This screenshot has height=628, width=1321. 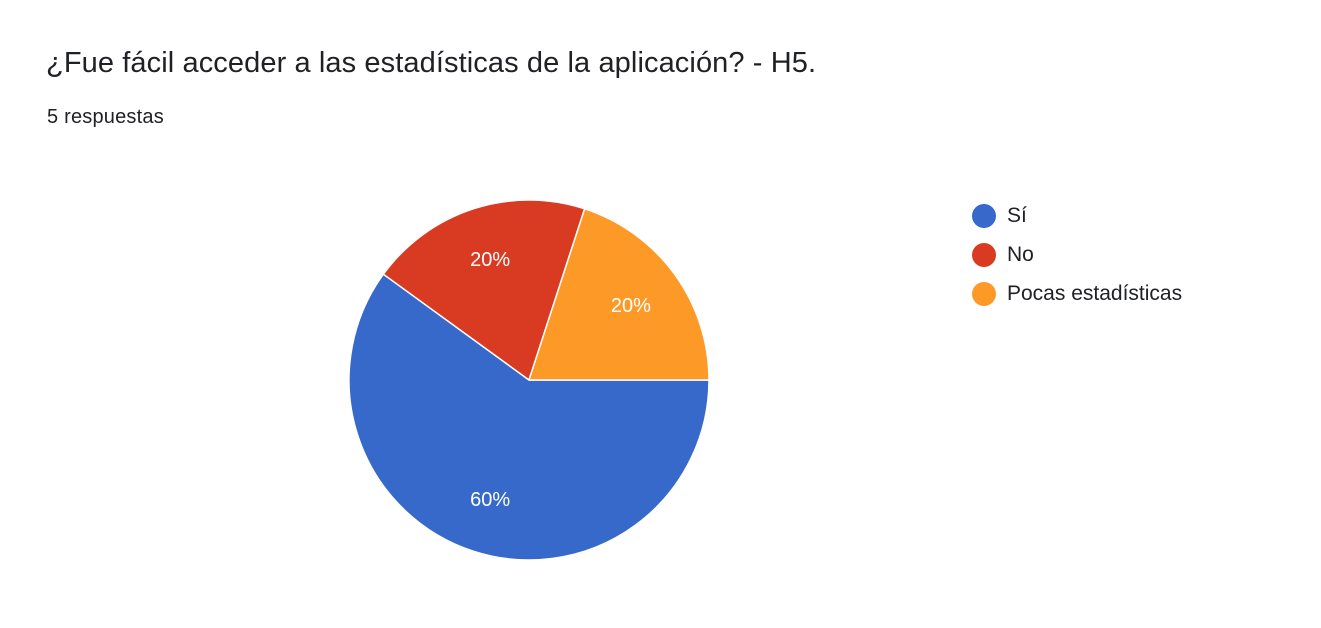 I want to click on pie-slice-no, so click(x=484, y=290).